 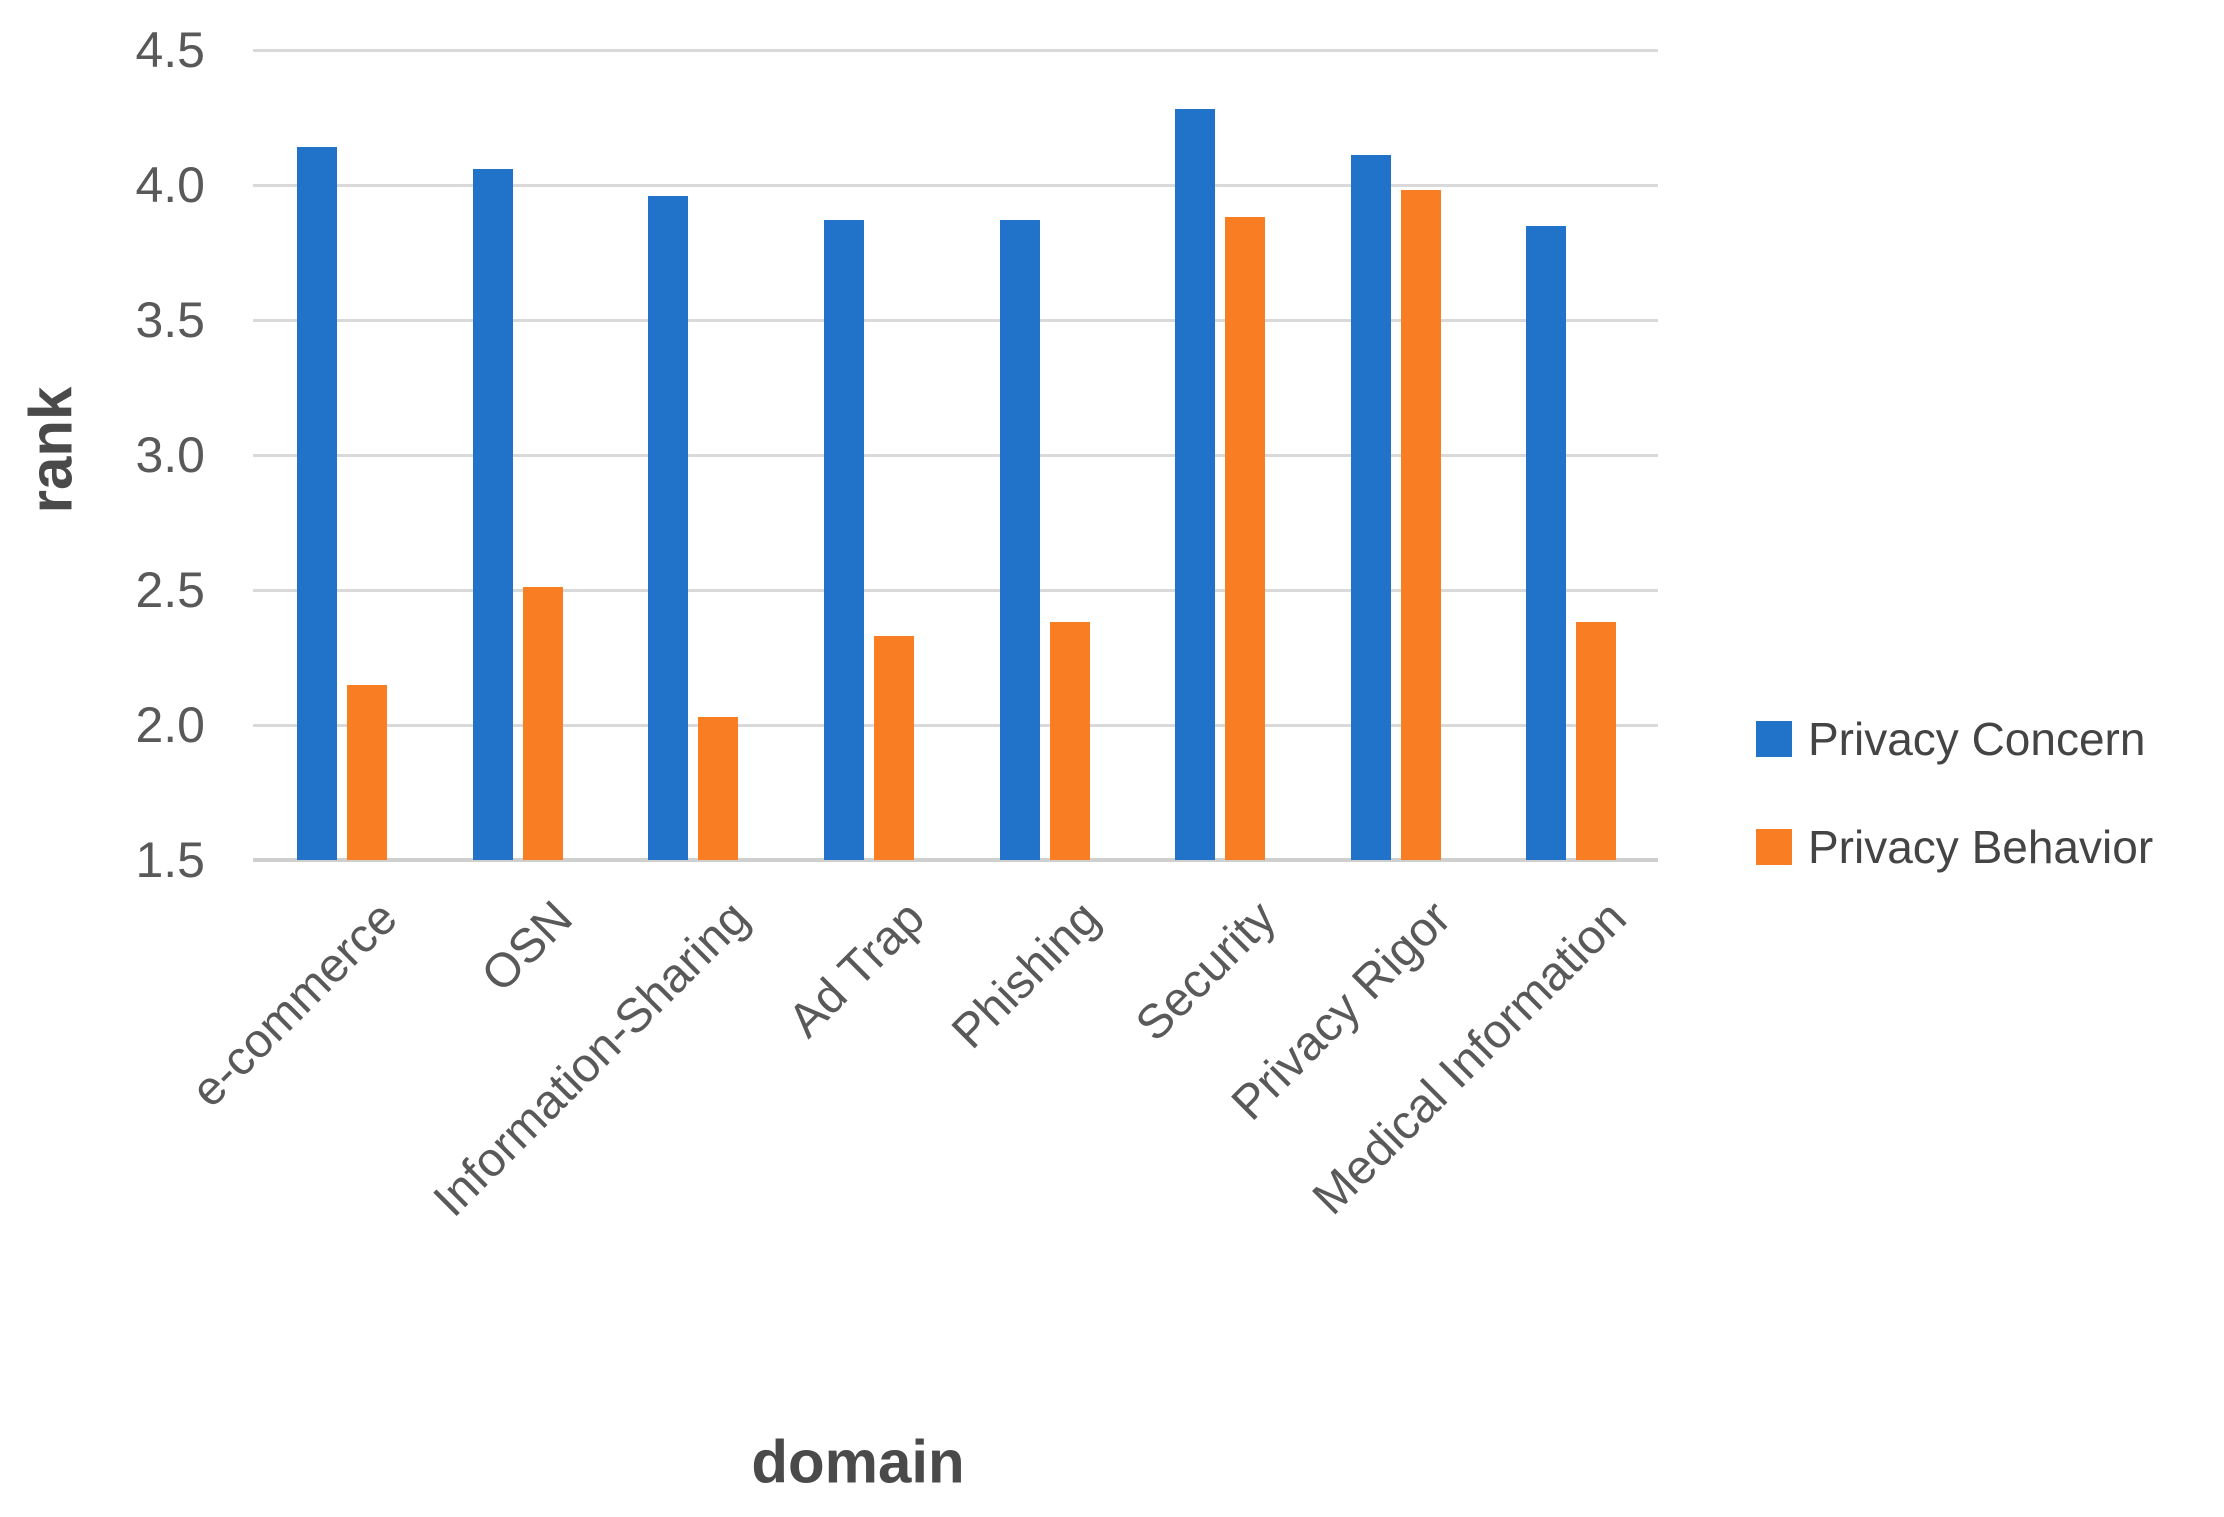 What do you see at coordinates (1596, 741) in the screenshot?
I see `bar-privacy-behavior-medical-information` at bounding box center [1596, 741].